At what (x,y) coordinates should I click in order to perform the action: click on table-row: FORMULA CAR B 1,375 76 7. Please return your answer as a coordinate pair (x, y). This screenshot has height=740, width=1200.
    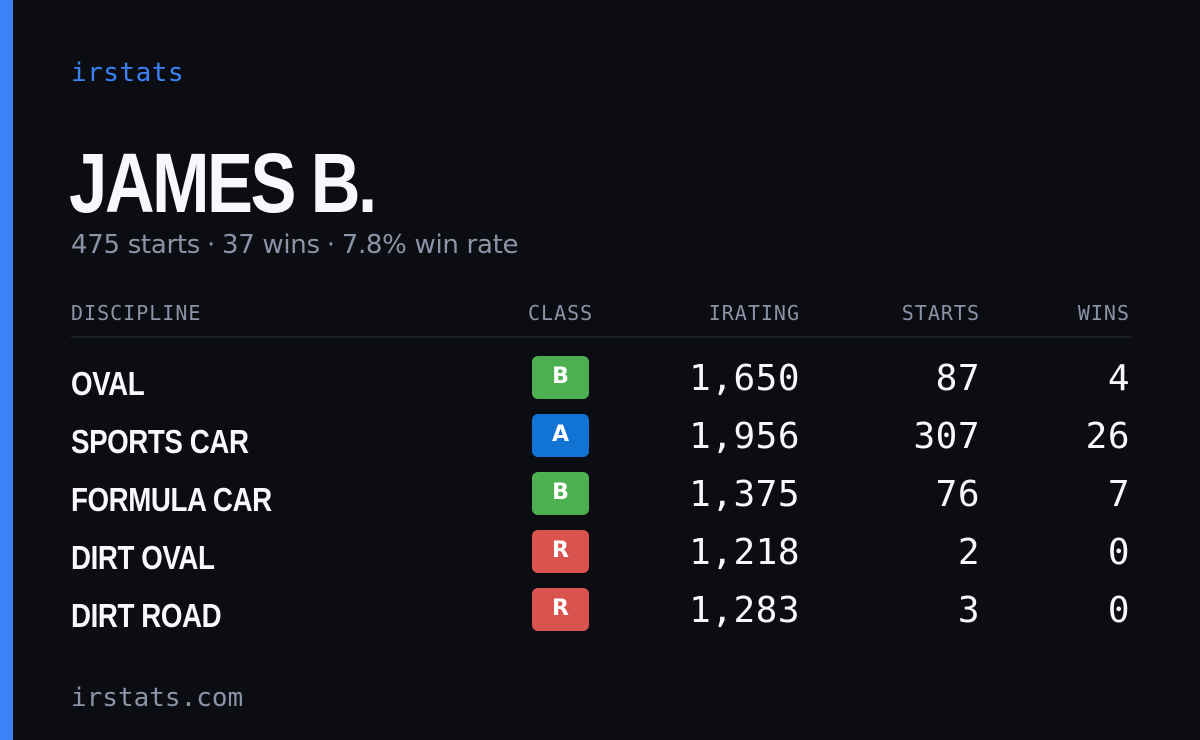
    Looking at the image, I should click on (601, 499).